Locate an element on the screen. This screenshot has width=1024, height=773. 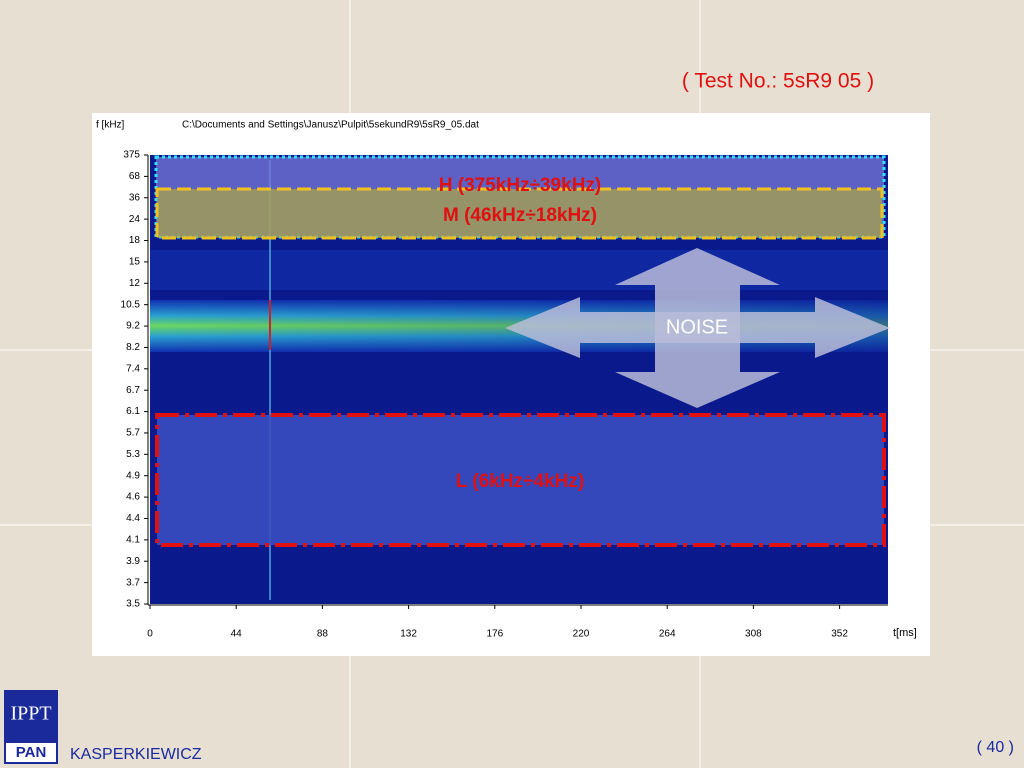
y-tick-label: 10.5 is located at coordinates (131, 304).